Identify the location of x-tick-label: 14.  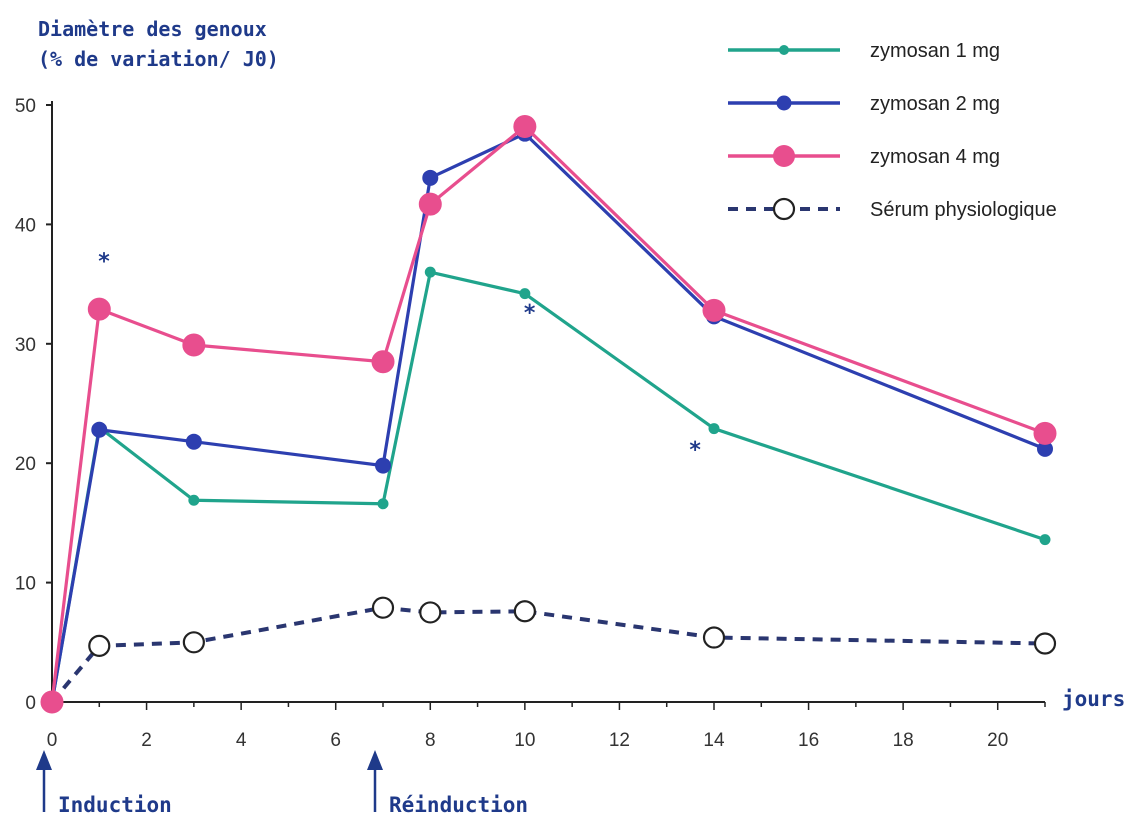
(714, 740).